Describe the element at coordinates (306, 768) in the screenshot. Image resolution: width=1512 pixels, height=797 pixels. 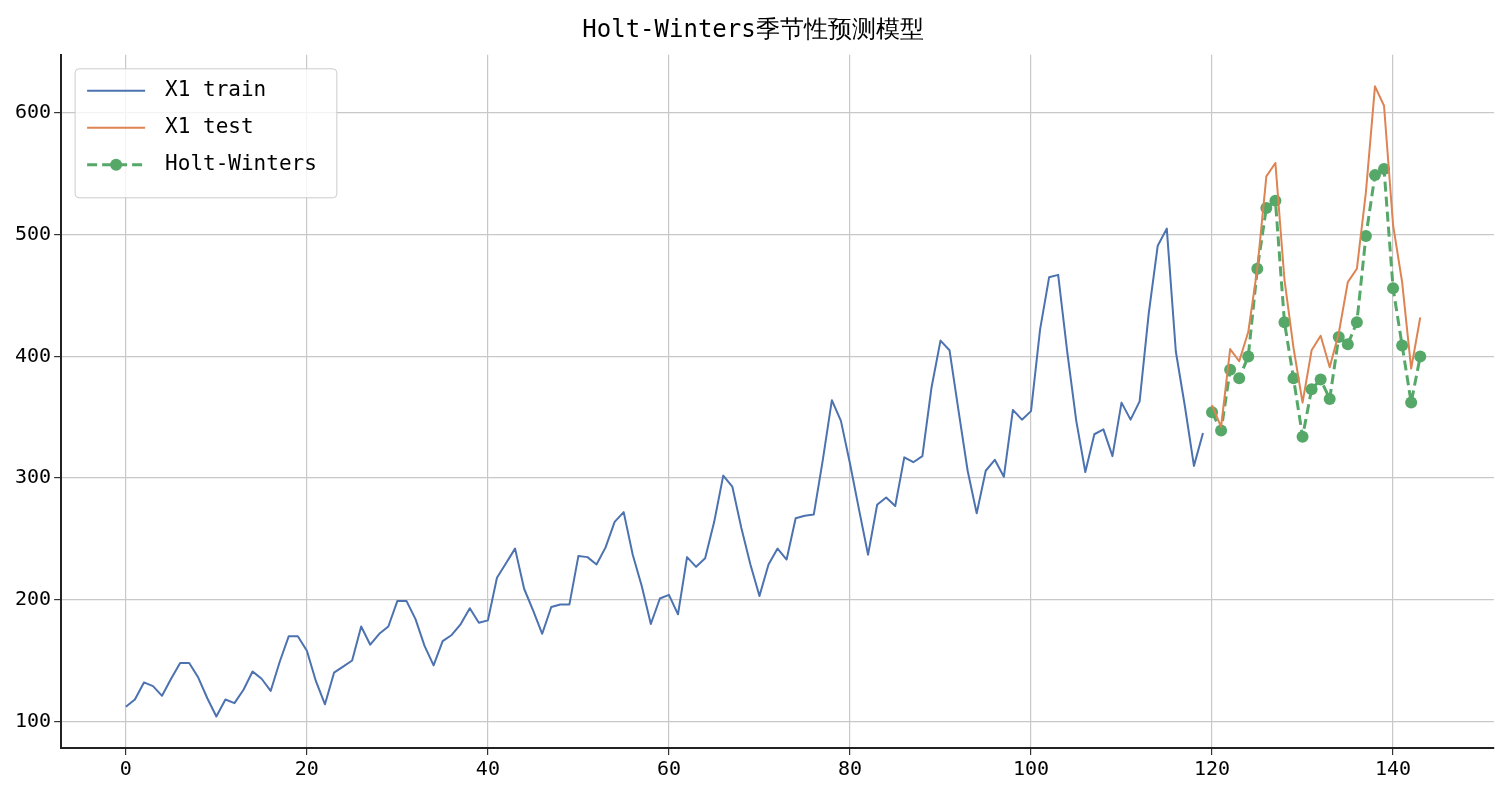
I see `x-tick-label: 20` at that location.